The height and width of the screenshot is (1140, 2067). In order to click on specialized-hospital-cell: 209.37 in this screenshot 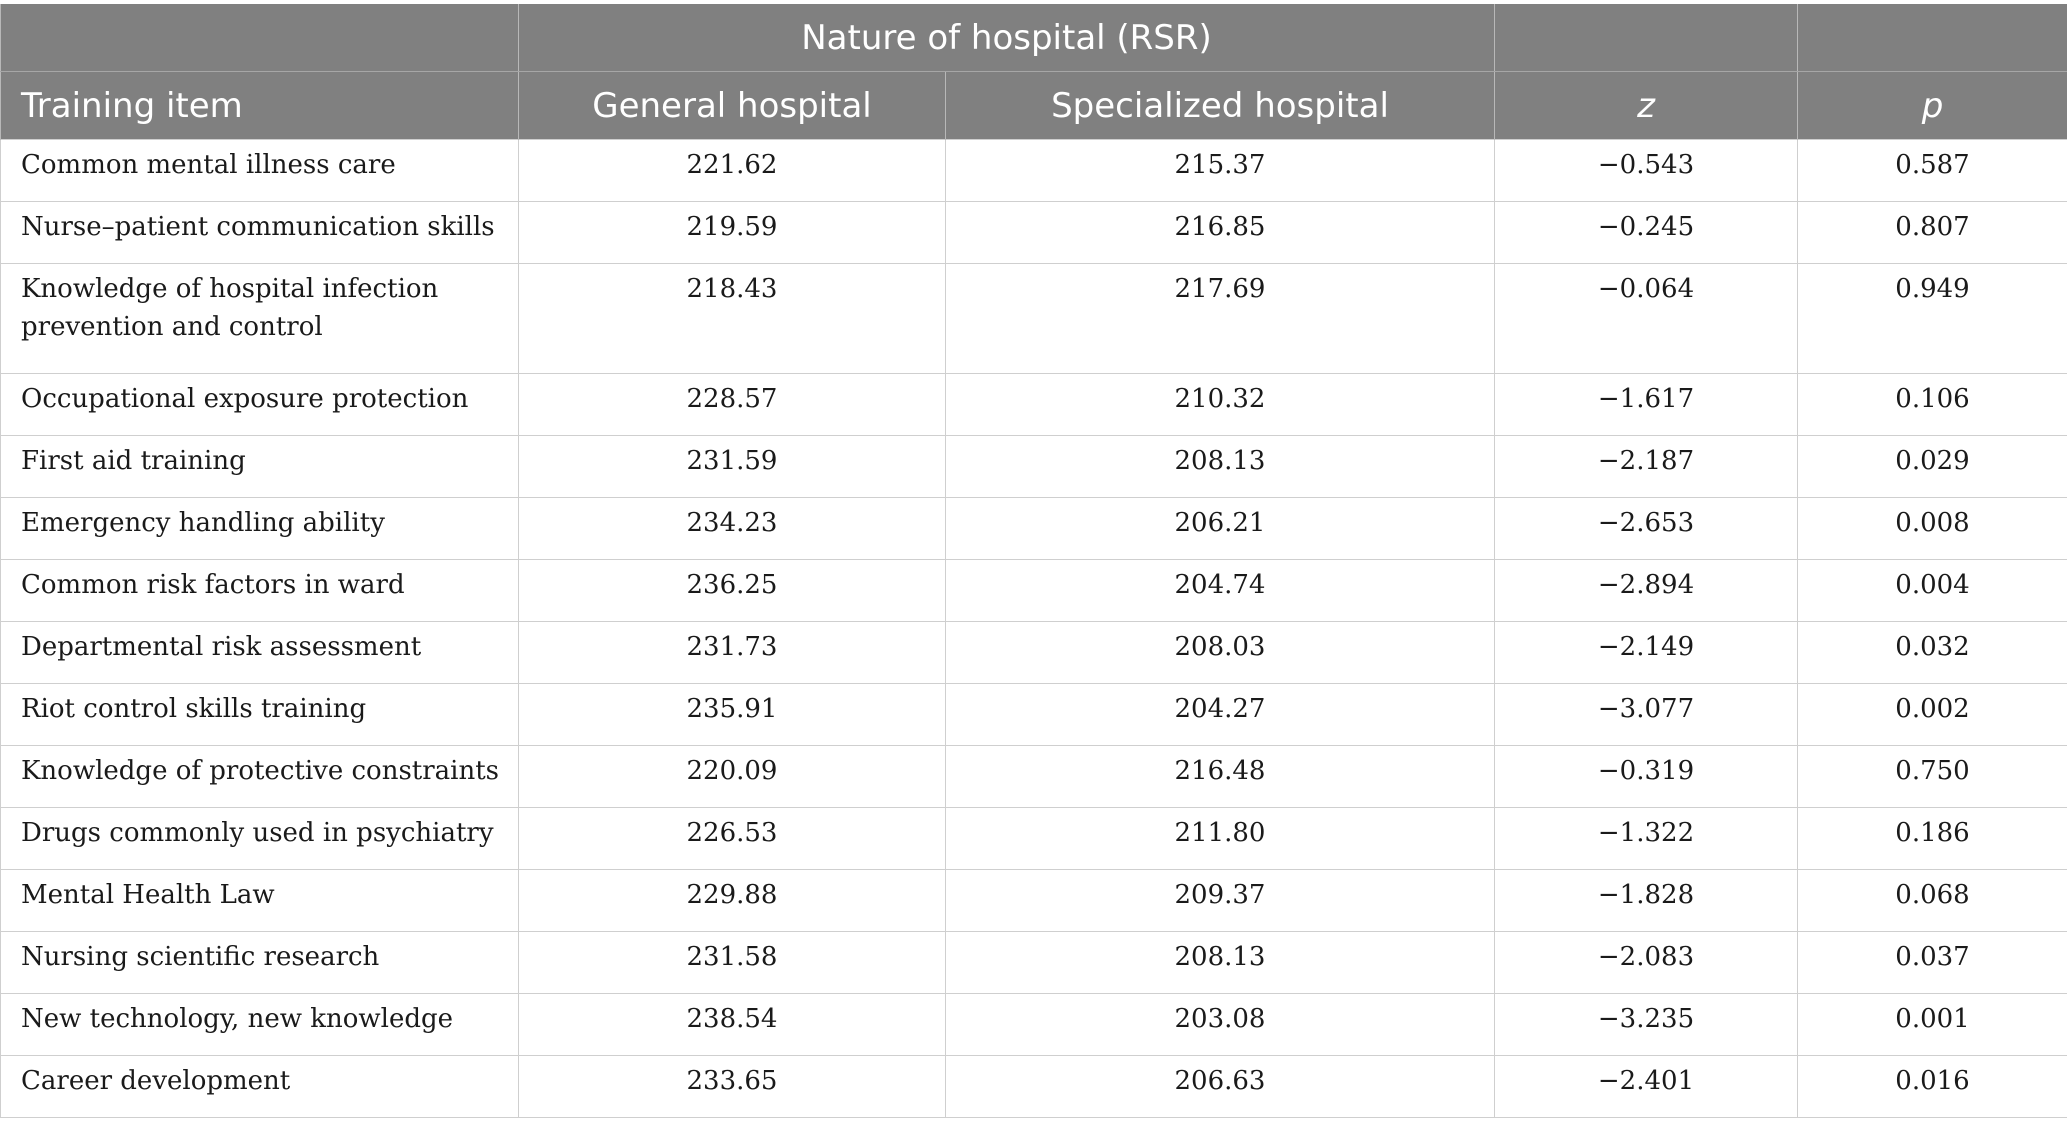, I will do `click(1220, 900)`.